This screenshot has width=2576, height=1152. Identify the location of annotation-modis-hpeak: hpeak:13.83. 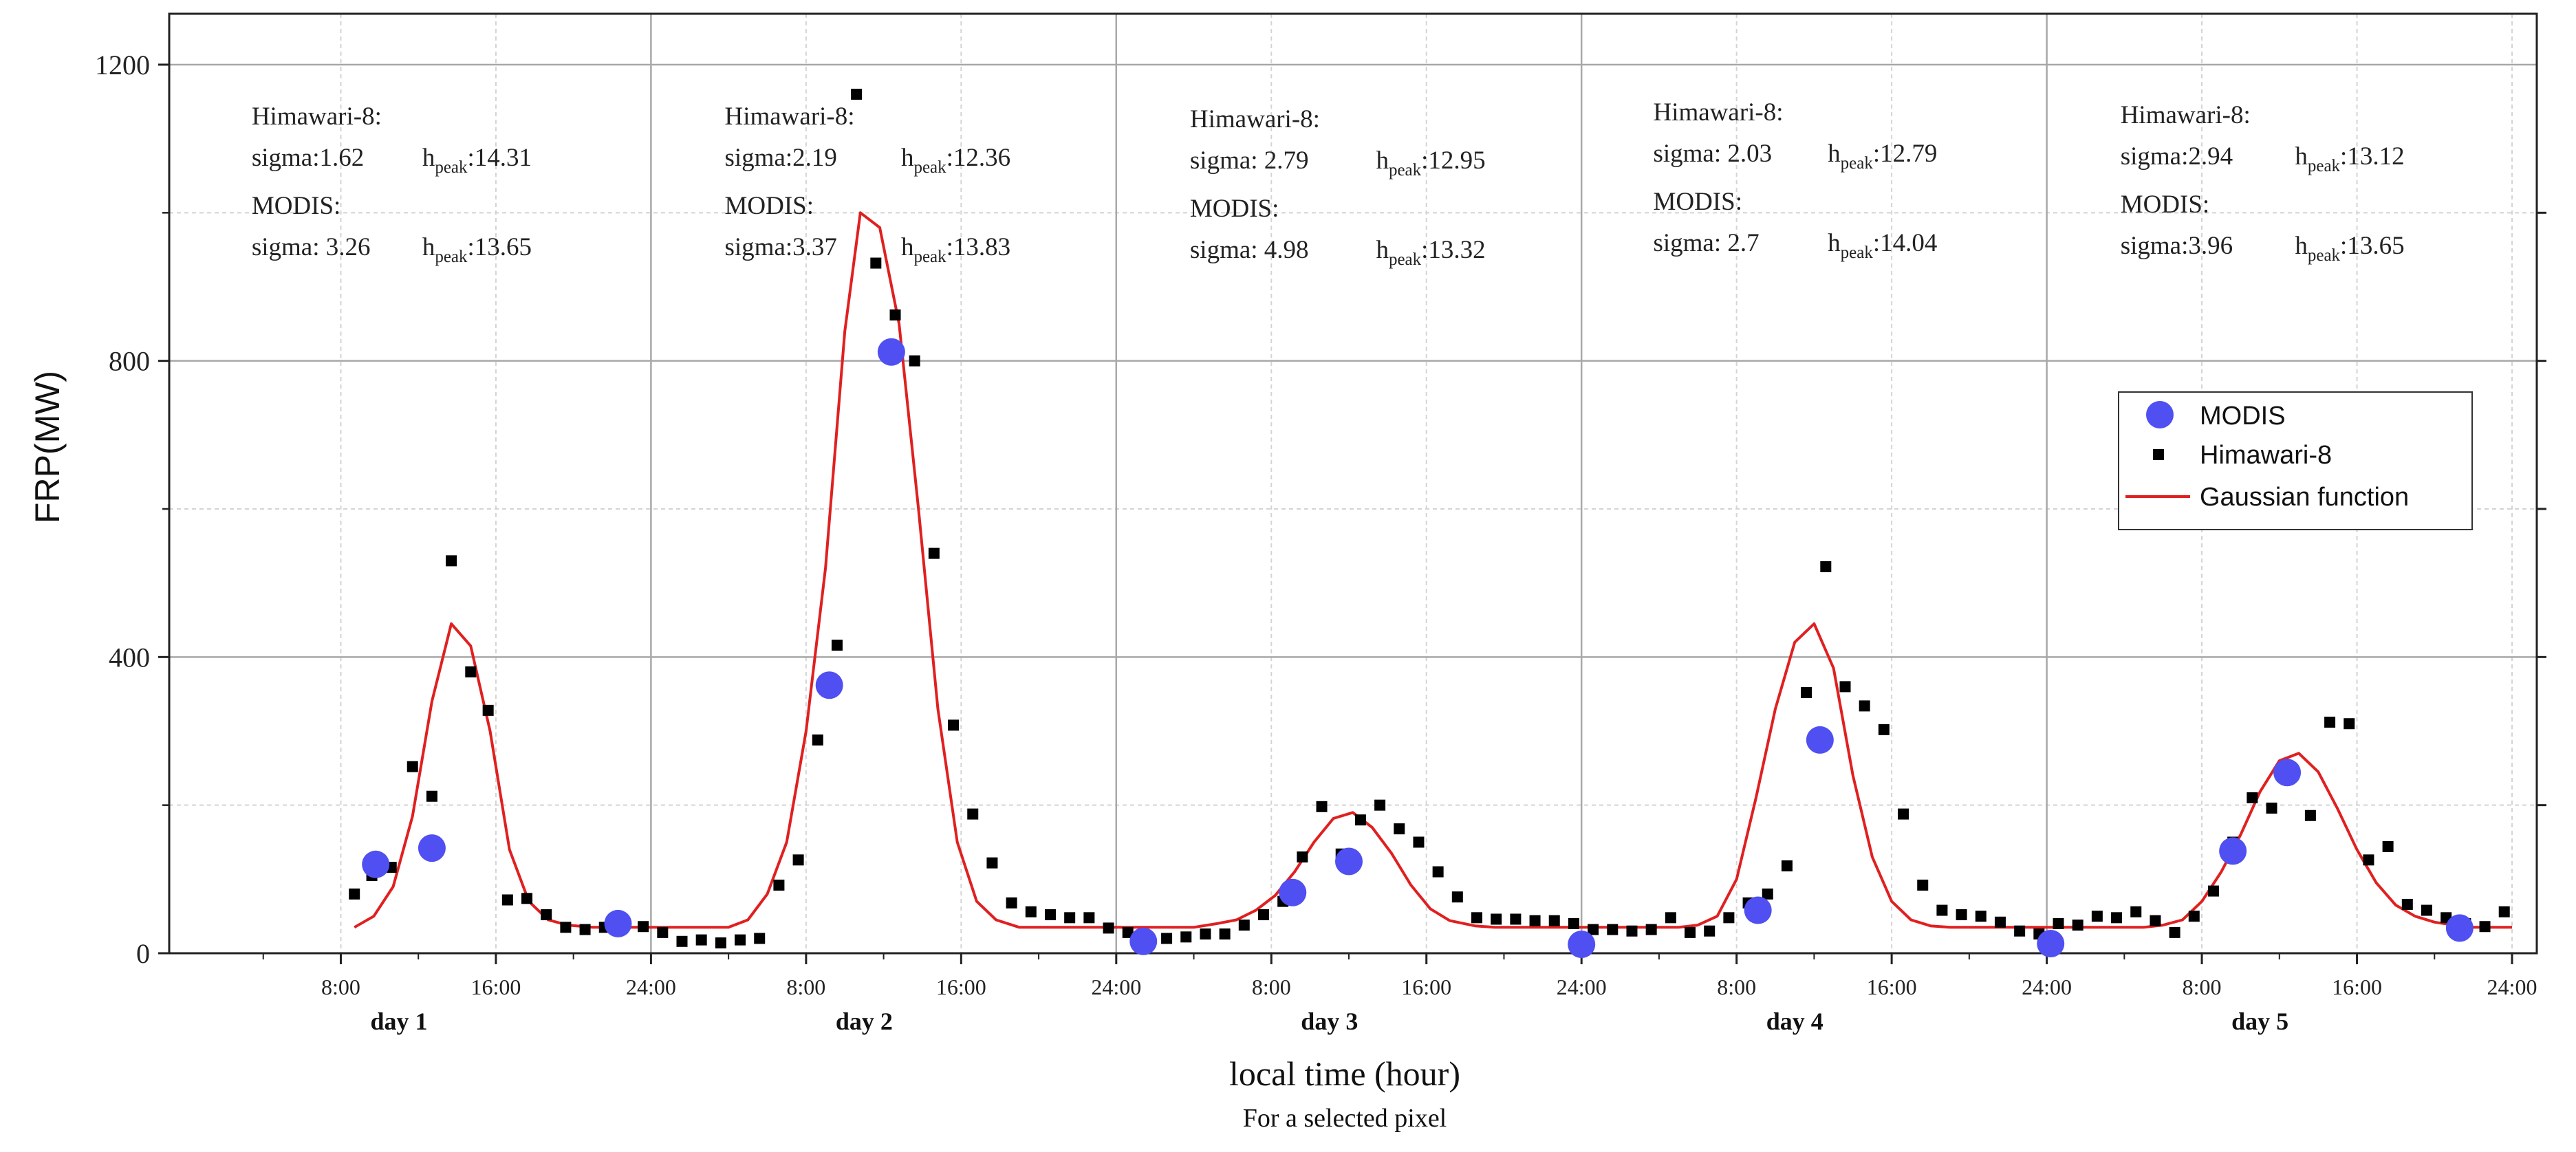
(955, 249).